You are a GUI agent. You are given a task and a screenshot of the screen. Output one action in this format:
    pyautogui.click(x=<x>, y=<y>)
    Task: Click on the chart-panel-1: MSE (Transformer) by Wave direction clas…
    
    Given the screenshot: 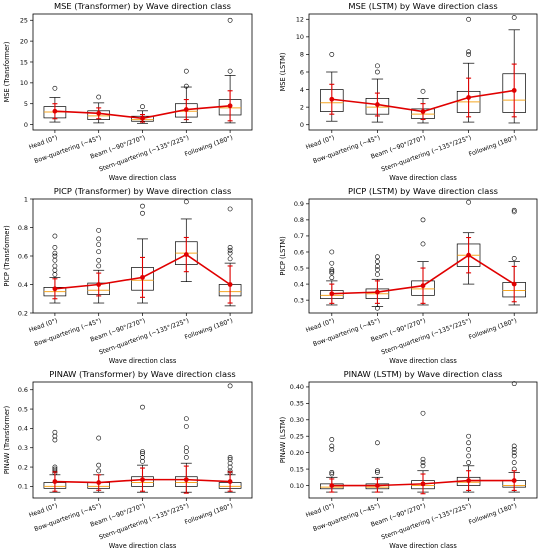 What is the action you would take?
    pyautogui.click(x=128, y=91)
    